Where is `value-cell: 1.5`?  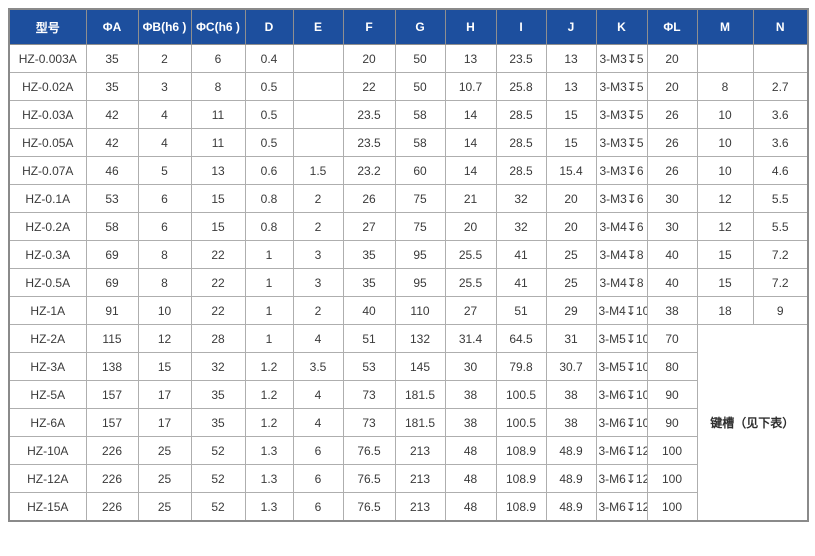 value-cell: 1.5 is located at coordinates (318, 170).